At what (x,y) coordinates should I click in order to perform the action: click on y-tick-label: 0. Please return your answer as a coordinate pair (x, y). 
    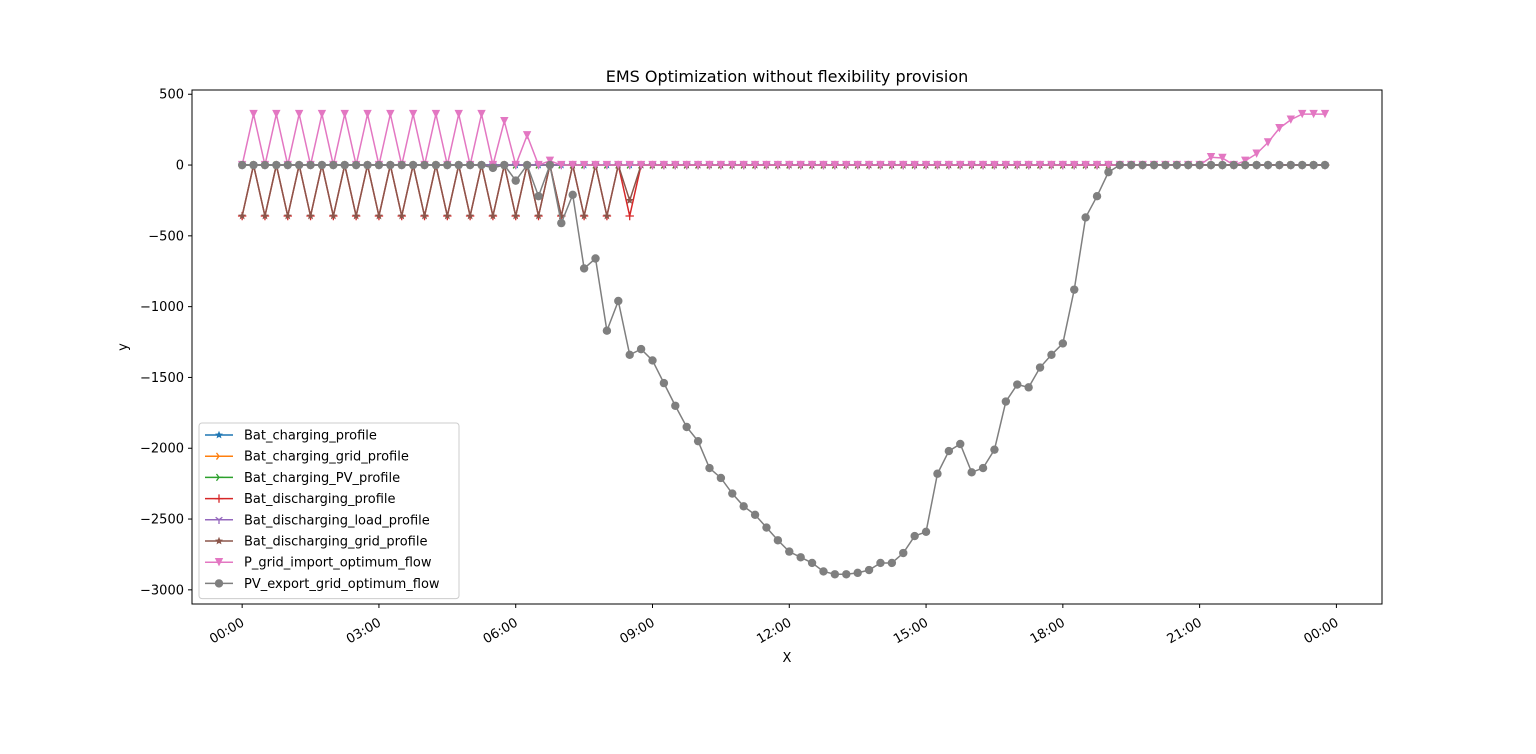
    Looking at the image, I should click on (180, 166).